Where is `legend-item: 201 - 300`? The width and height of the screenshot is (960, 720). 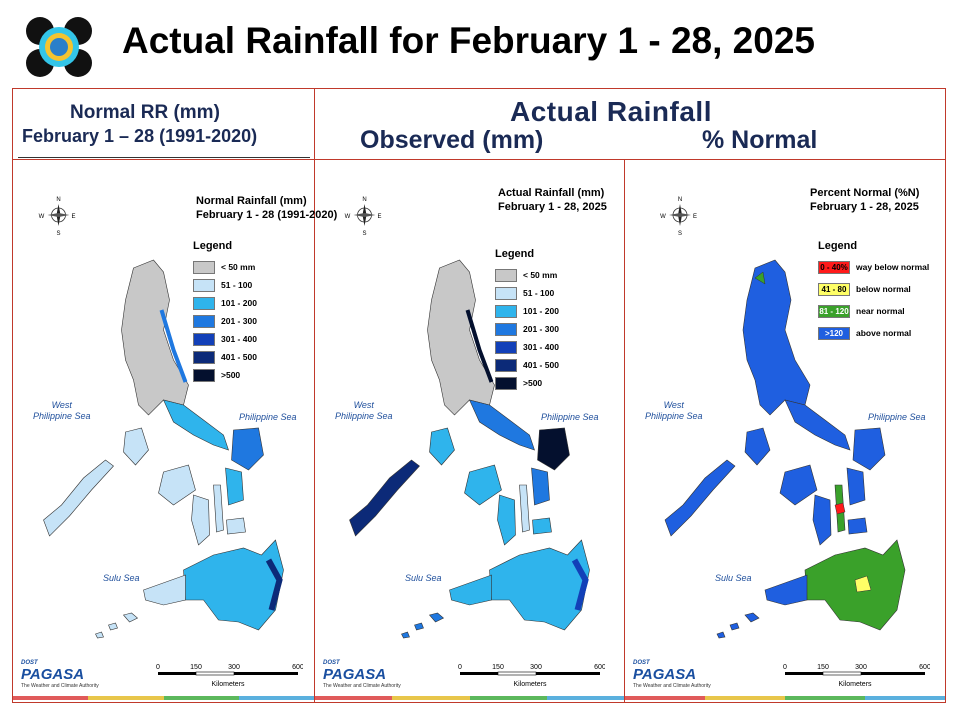
legend-item: 201 - 300 is located at coordinates (225, 321).